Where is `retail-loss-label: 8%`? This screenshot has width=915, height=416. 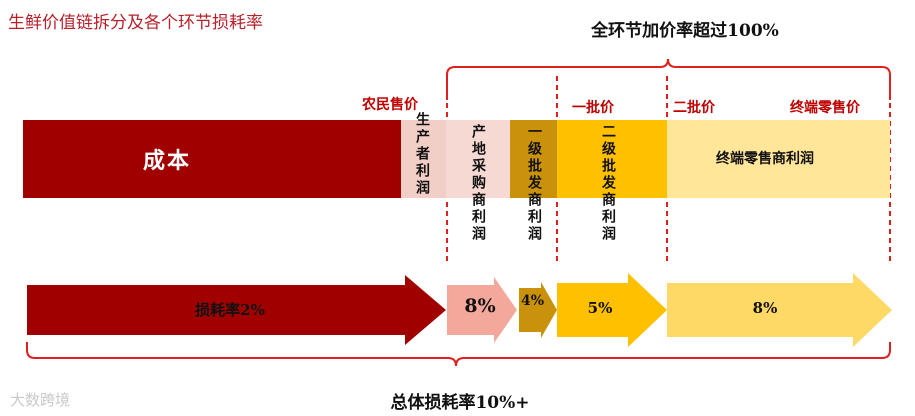 retail-loss-label: 8% is located at coordinates (765, 308).